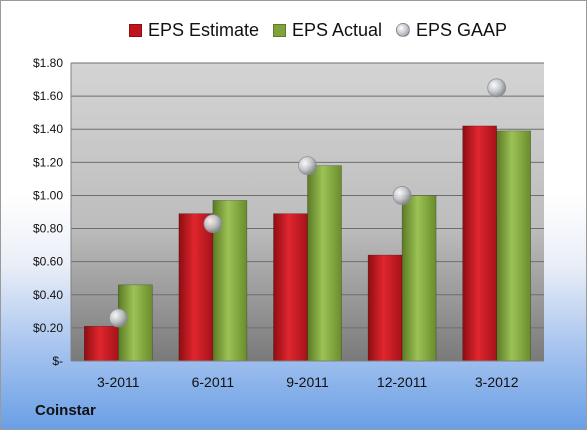 The width and height of the screenshot is (587, 430). I want to click on legend-swatch-actual, so click(279, 30).